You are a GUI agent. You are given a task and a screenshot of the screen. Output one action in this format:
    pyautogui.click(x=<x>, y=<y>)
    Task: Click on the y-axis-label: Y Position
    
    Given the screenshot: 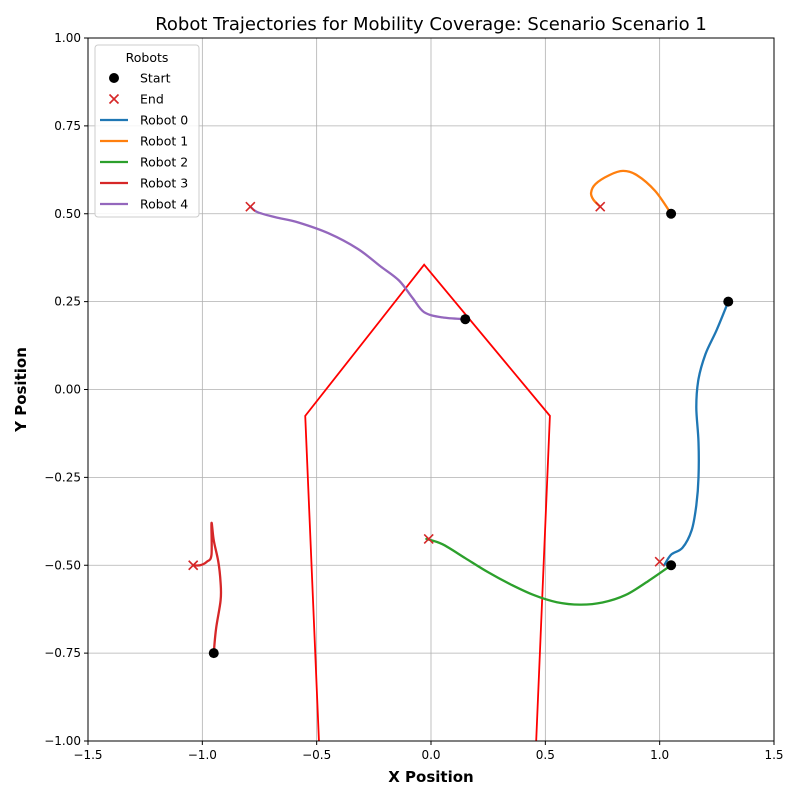 What is the action you would take?
    pyautogui.click(x=21, y=390)
    